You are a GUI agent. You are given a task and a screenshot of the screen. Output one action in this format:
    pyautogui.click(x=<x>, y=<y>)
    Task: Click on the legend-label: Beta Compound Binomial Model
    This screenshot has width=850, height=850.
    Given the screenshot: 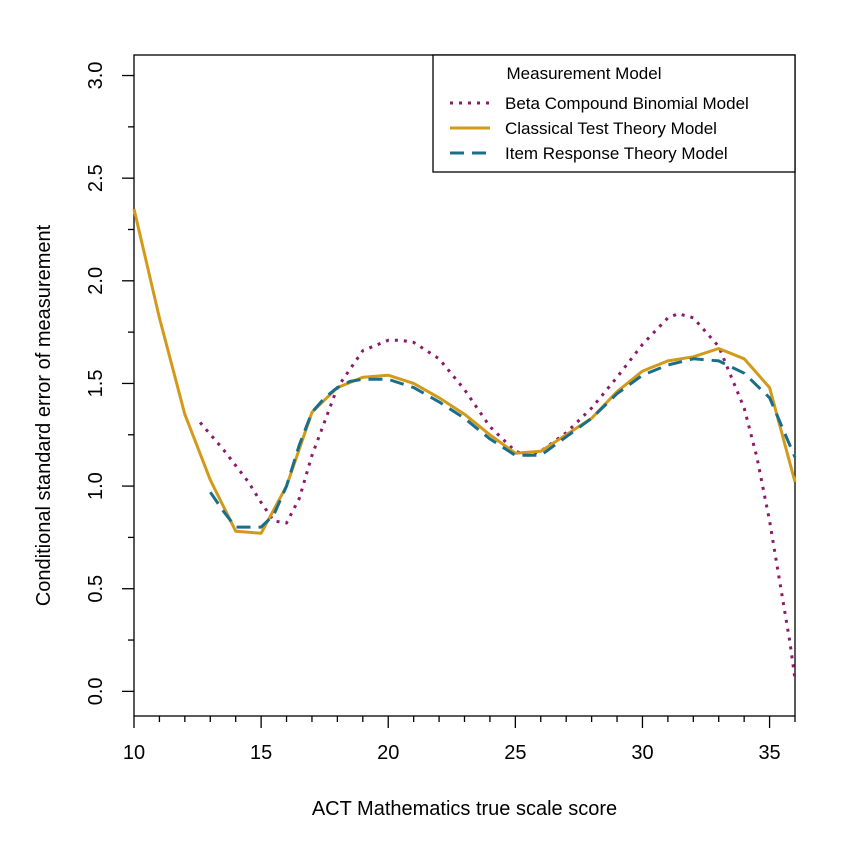 What is the action you would take?
    pyautogui.click(x=627, y=103)
    